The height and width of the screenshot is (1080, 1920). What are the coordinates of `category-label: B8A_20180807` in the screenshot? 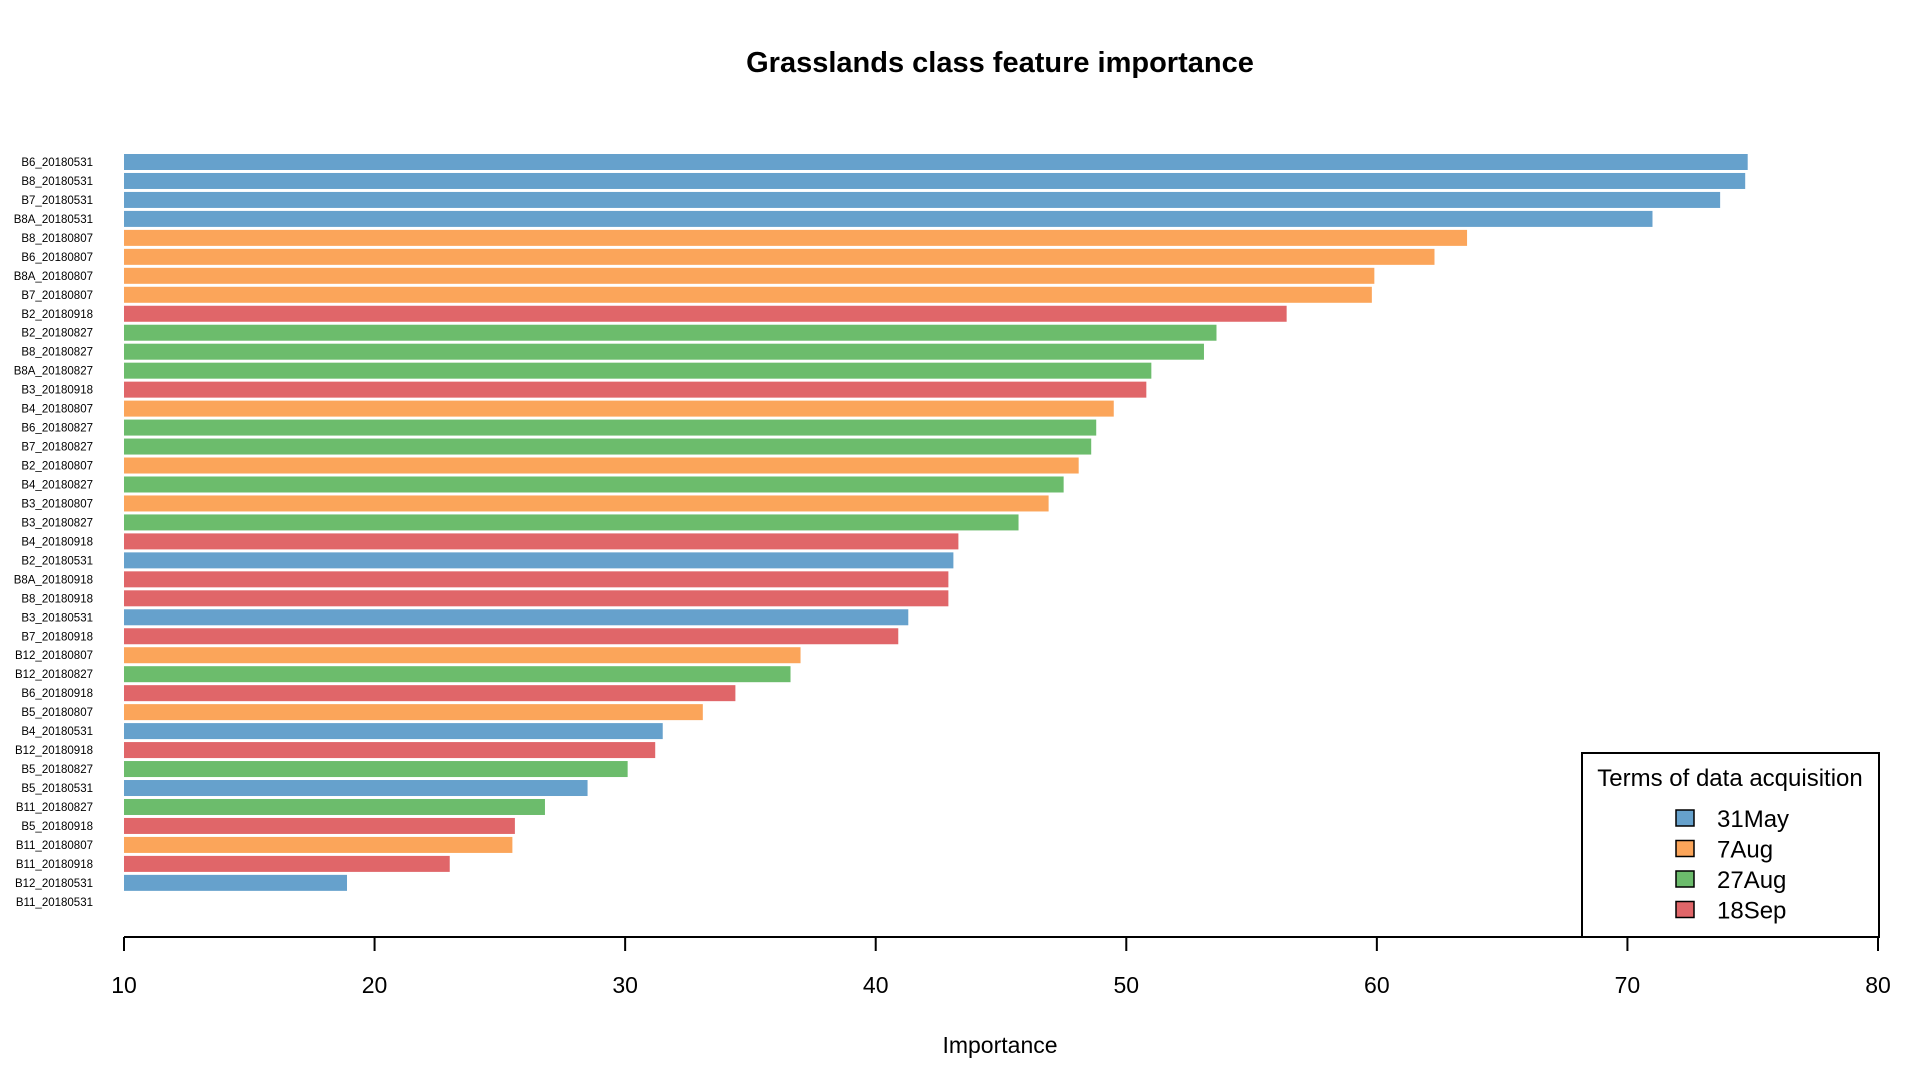 It's located at (53, 277).